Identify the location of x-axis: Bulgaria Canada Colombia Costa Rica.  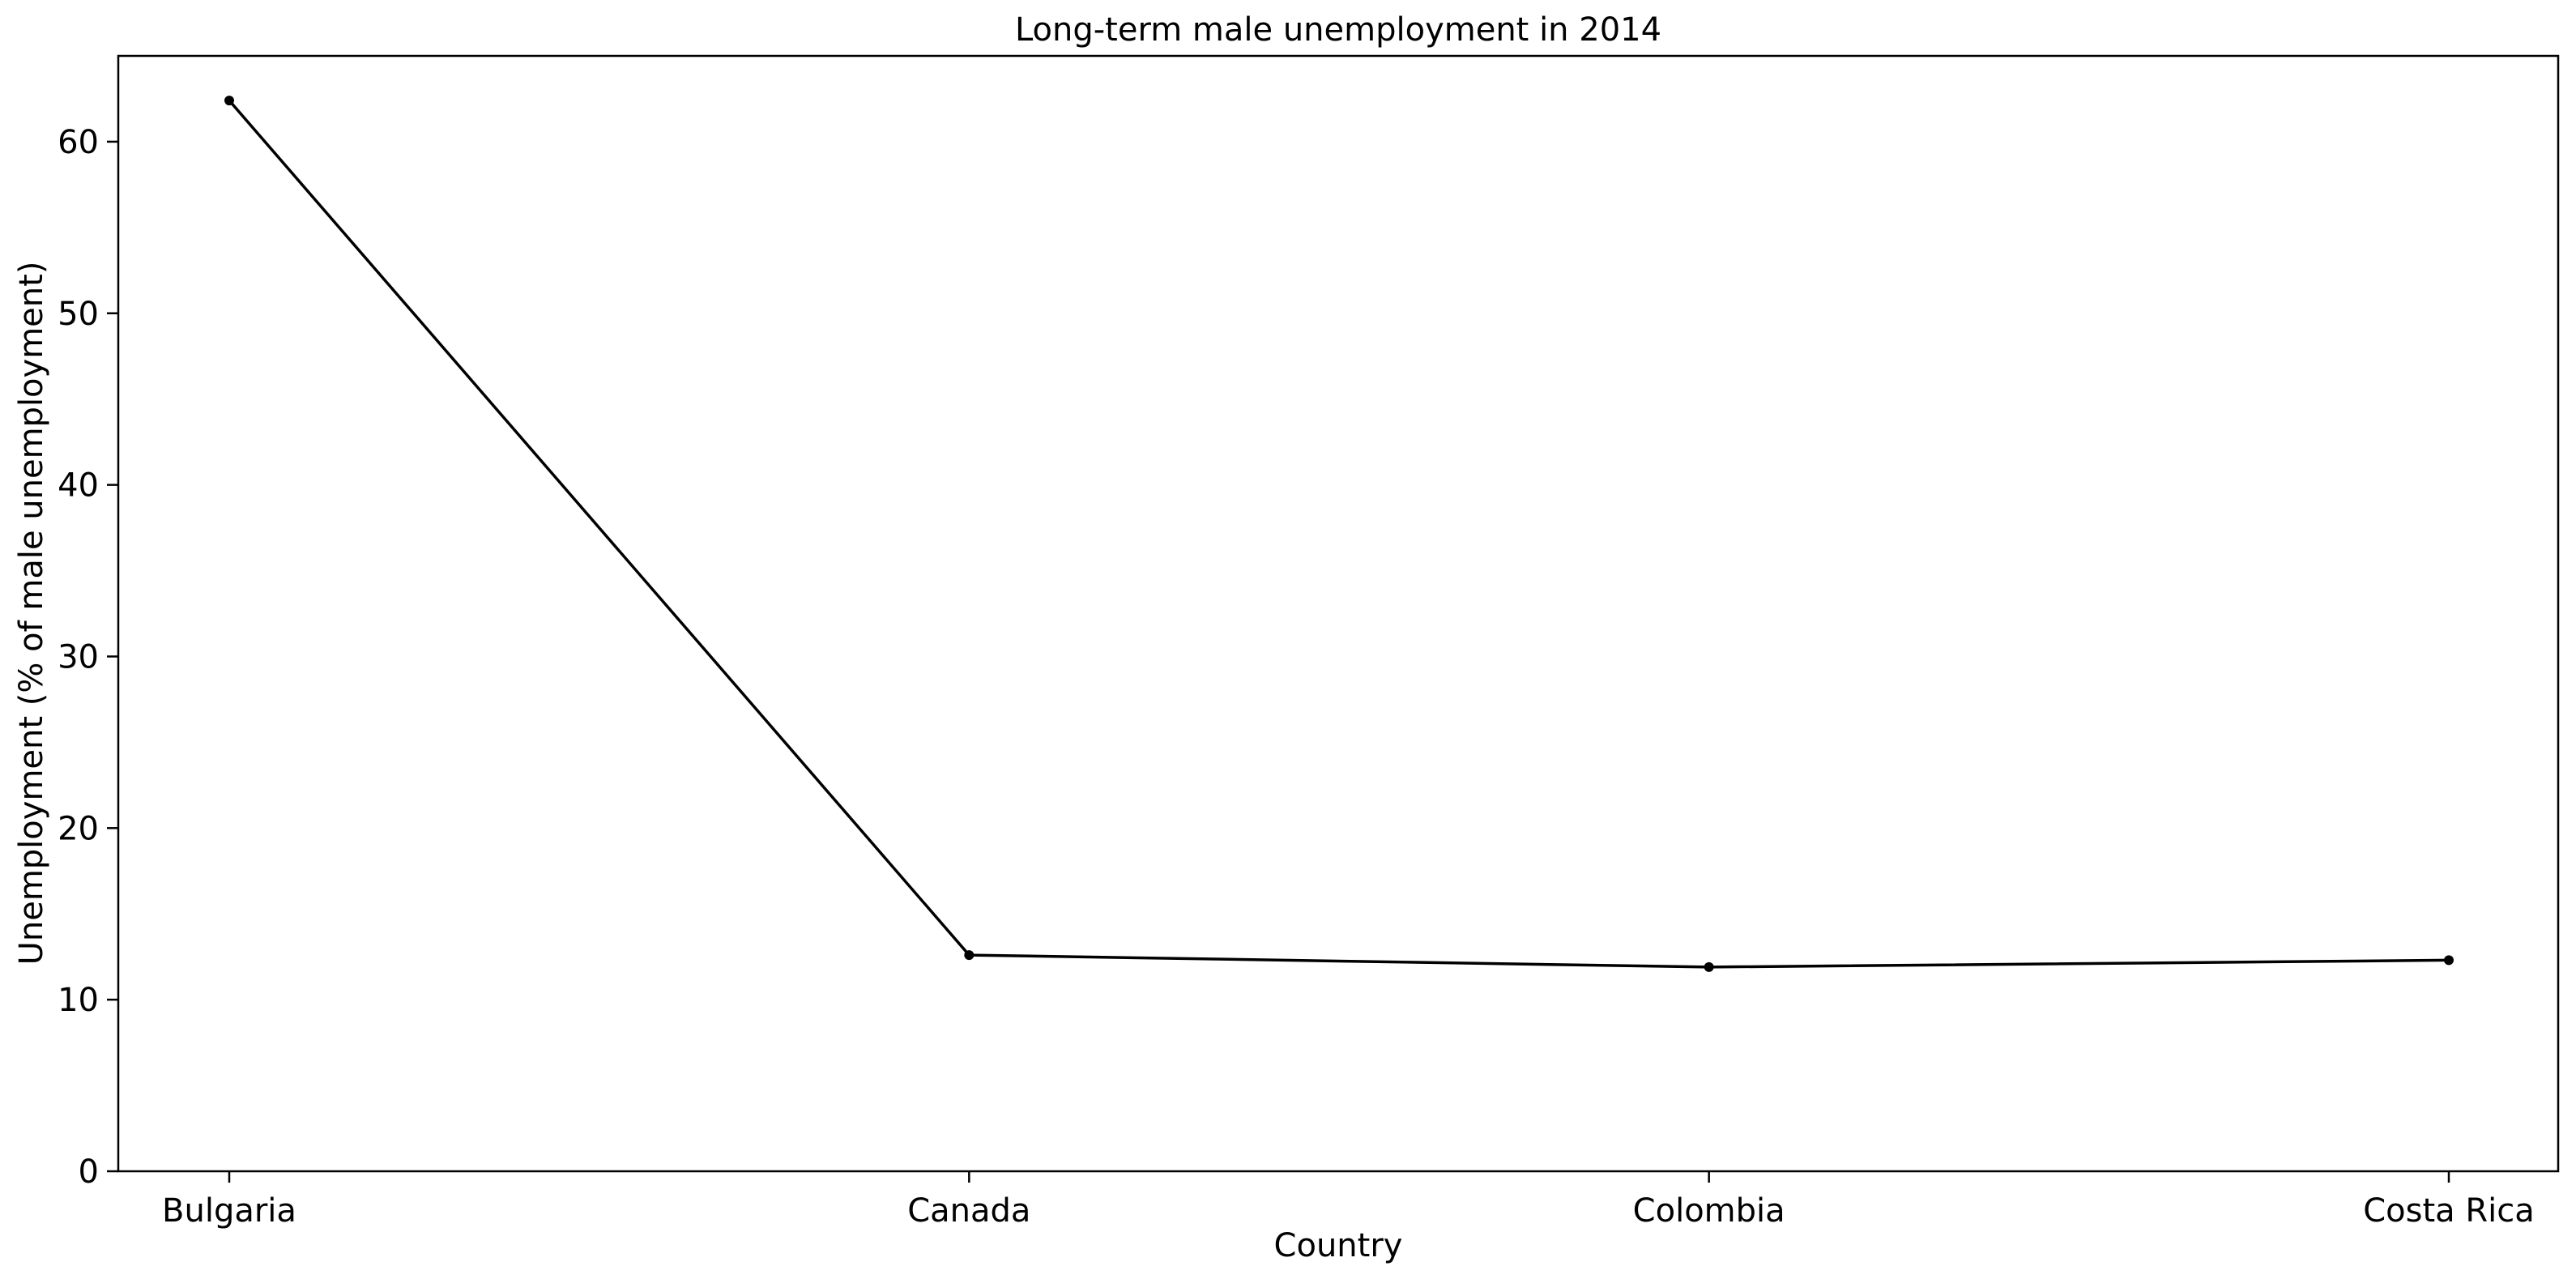
(1348, 1200).